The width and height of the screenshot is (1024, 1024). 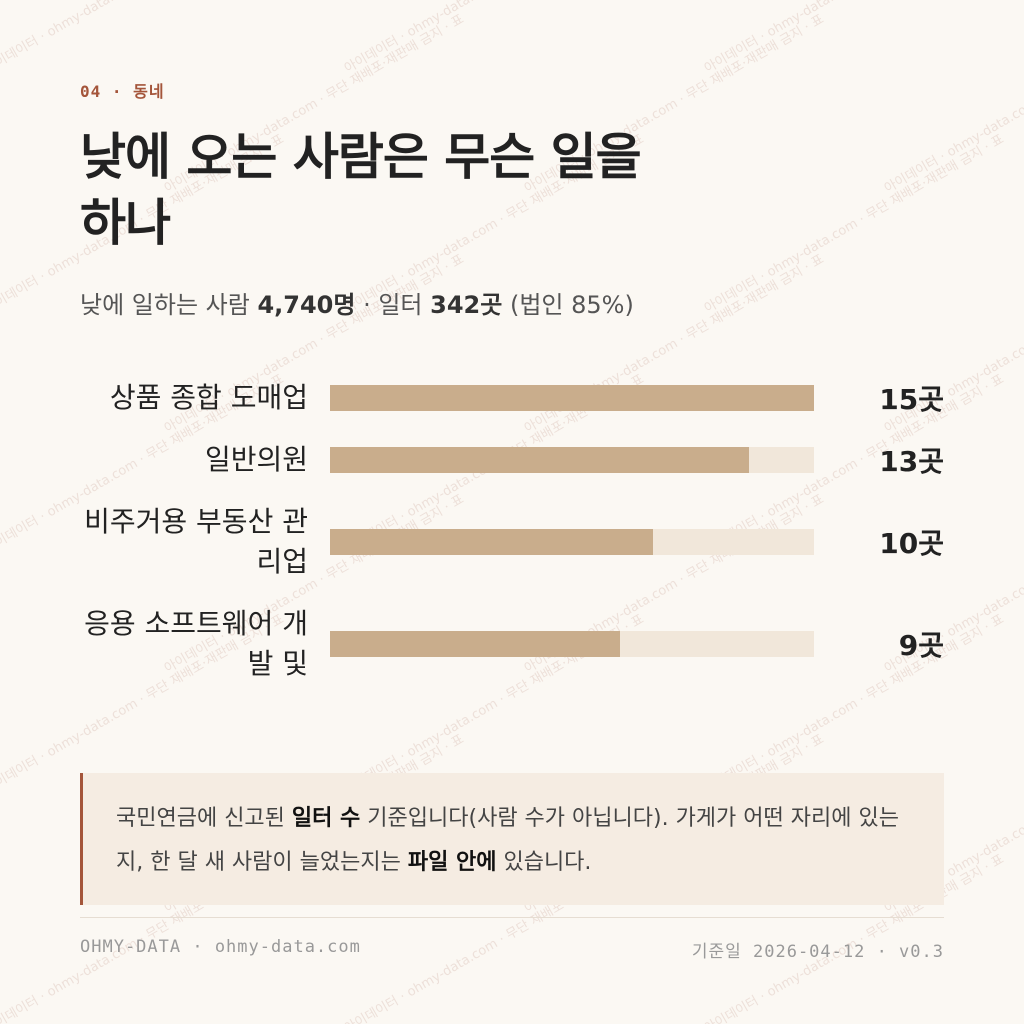 I want to click on subtitle-text: (법인 85%), so click(x=568, y=305).